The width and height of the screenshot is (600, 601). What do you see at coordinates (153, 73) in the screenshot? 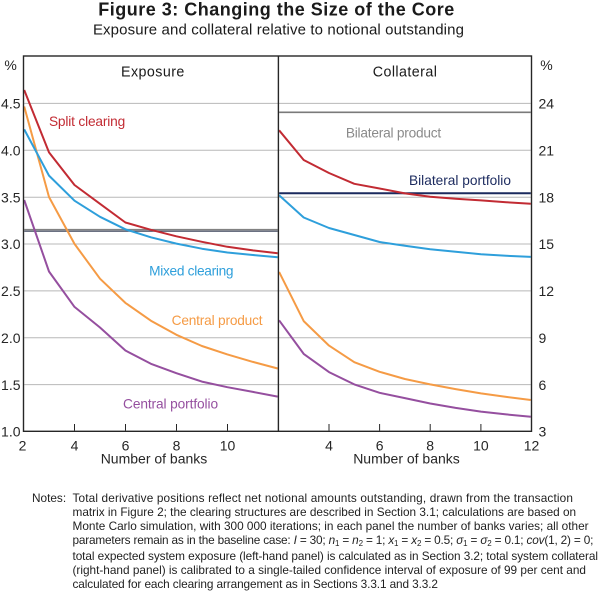
I see `svg-text: Exposure` at bounding box center [153, 73].